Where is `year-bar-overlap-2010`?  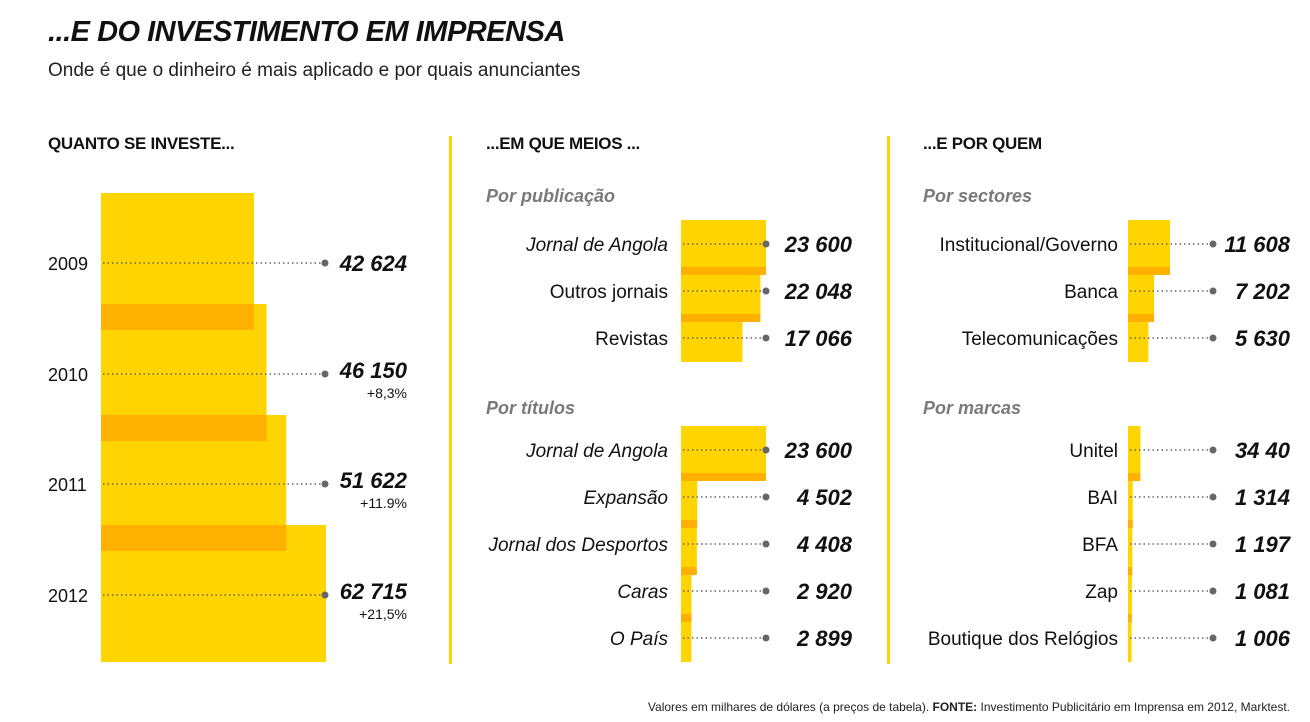
year-bar-overlap-2010 is located at coordinates (184, 428).